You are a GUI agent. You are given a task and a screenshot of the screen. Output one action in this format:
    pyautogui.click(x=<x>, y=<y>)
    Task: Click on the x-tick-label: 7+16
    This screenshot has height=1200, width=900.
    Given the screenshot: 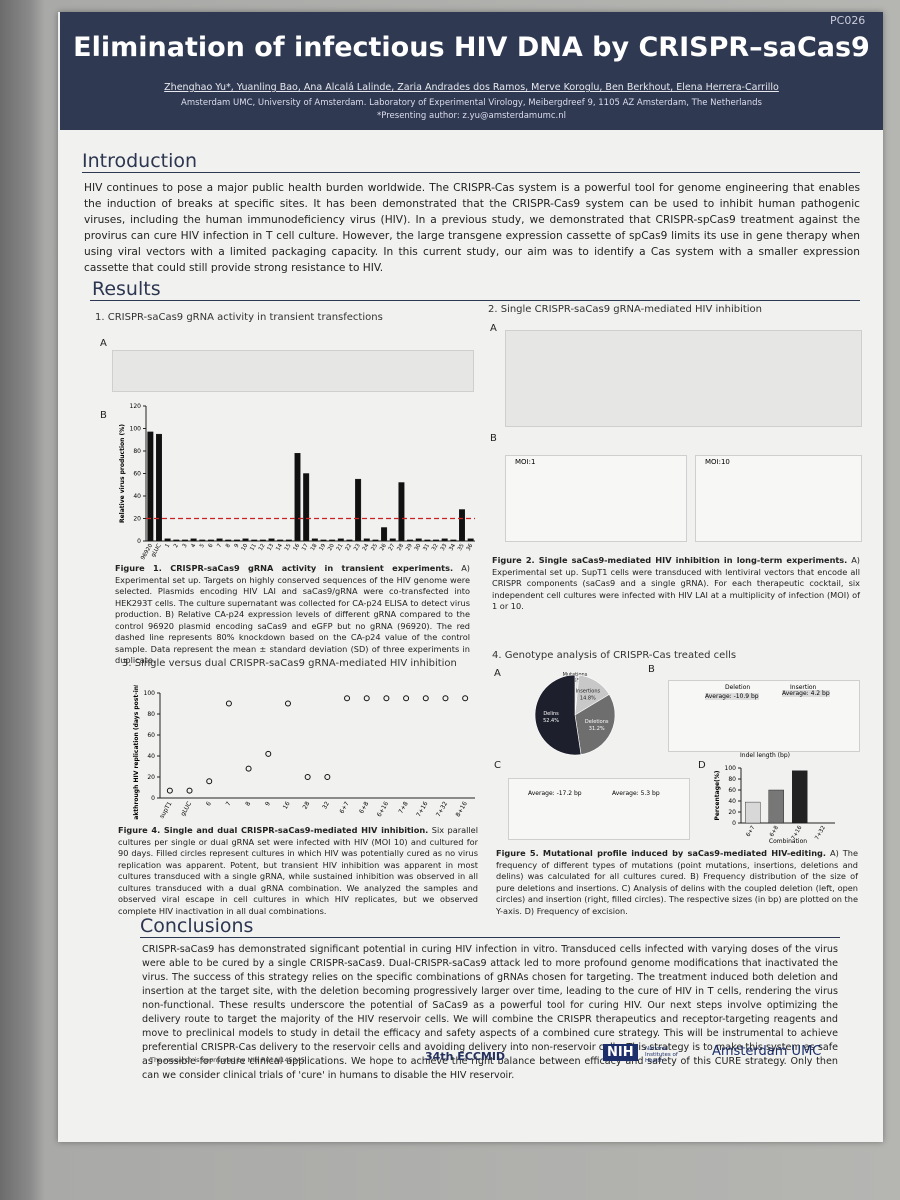 What is the action you would take?
    pyautogui.click(x=422, y=809)
    